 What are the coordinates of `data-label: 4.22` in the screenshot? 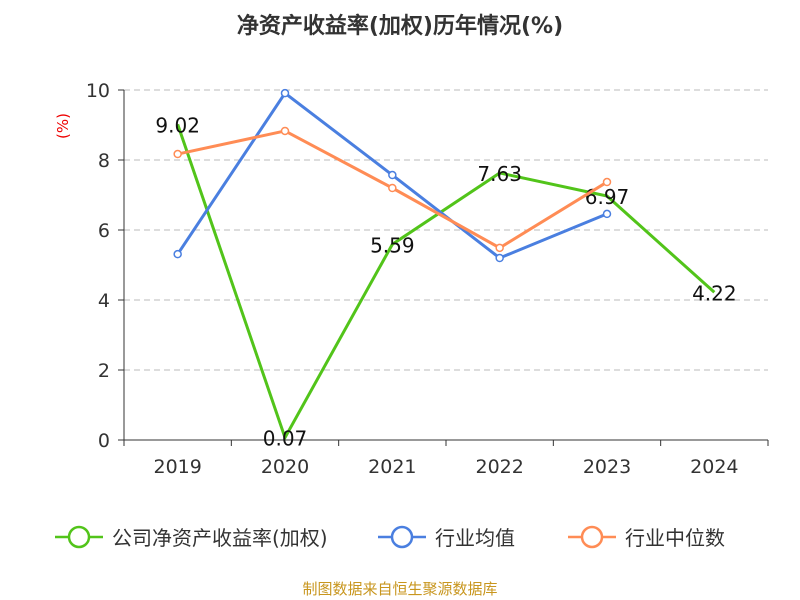 It's located at (714, 293).